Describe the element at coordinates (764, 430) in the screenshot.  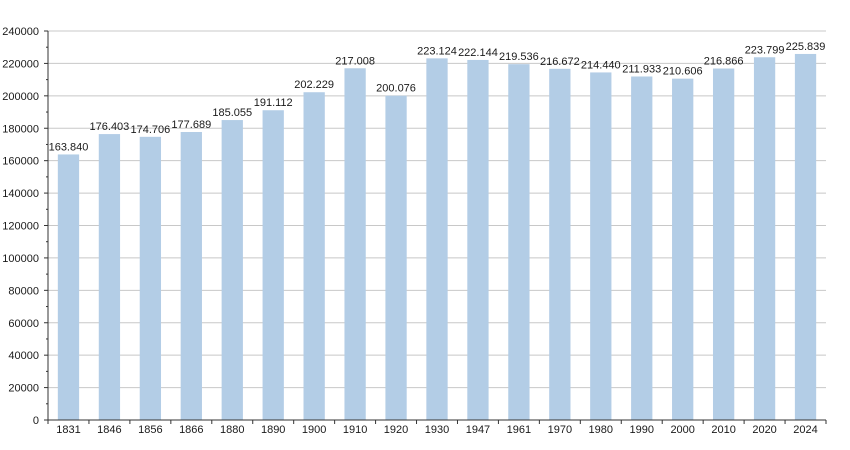
I see `x-tick-label: 2020` at that location.